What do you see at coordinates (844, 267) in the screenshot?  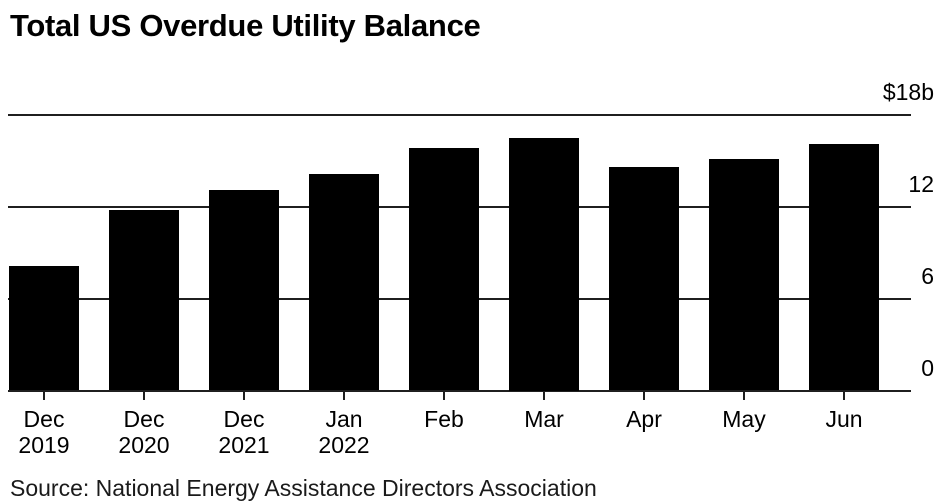 I see `bar-jun` at bounding box center [844, 267].